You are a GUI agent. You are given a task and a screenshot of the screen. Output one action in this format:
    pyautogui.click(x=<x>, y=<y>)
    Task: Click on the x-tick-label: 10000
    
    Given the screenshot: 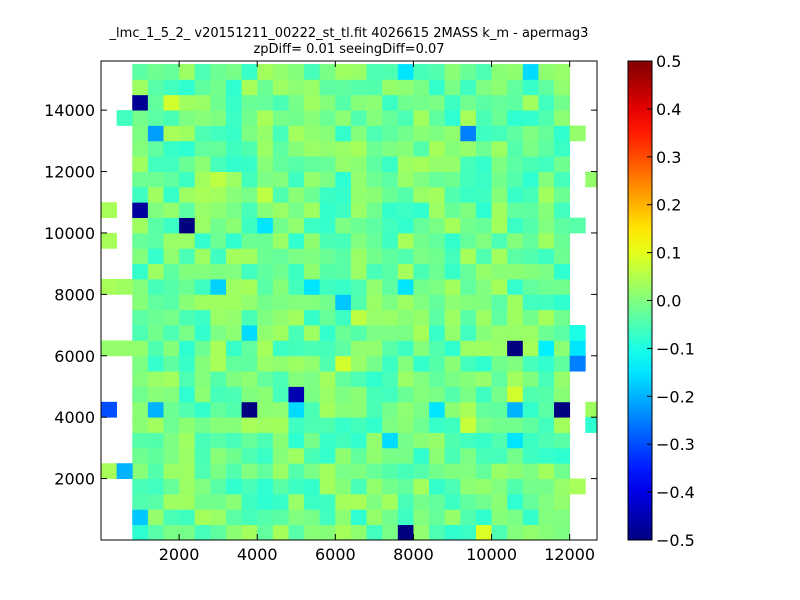 What is the action you would take?
    pyautogui.click(x=491, y=554)
    